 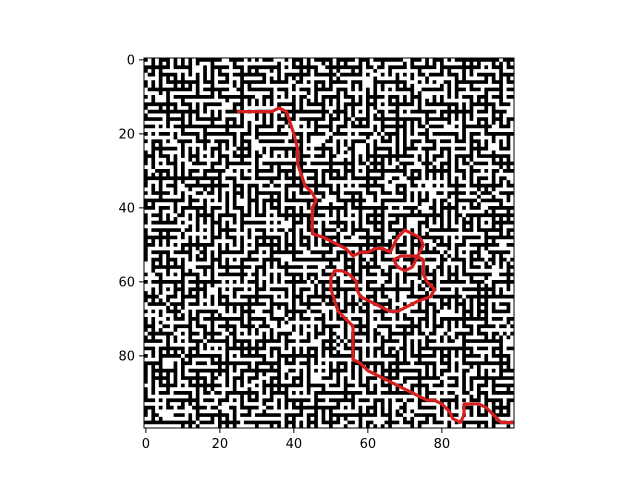 What do you see at coordinates (131, 60) in the screenshot?
I see `y-tick-label: 0` at bounding box center [131, 60].